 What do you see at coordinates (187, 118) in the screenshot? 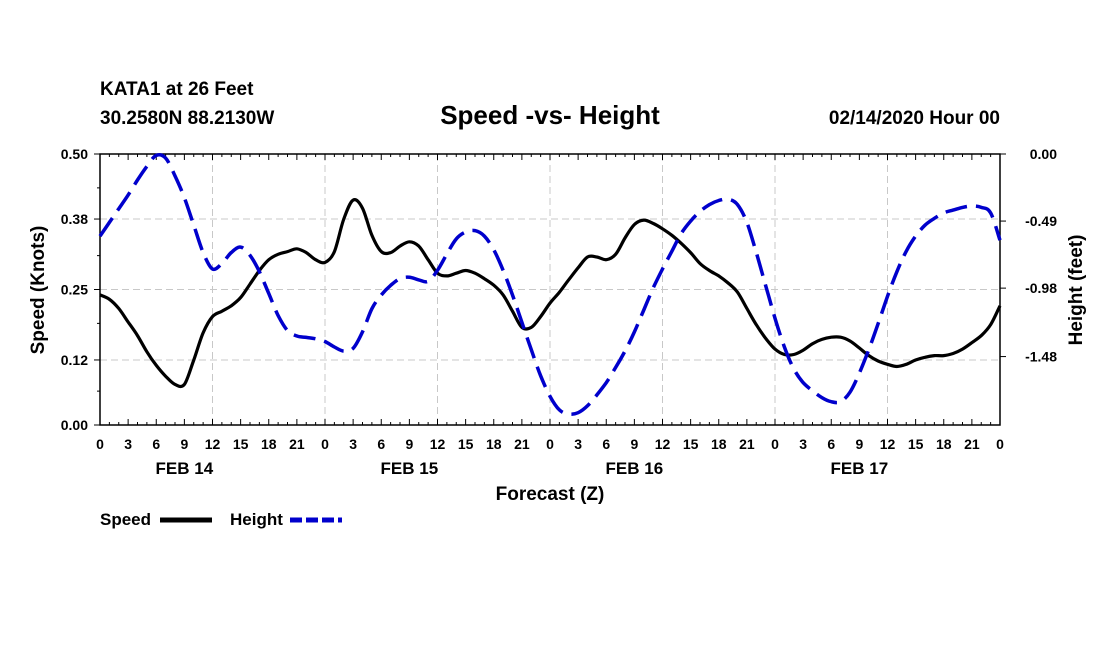
I see `coords-label: 30.2580N 88.2130W` at bounding box center [187, 118].